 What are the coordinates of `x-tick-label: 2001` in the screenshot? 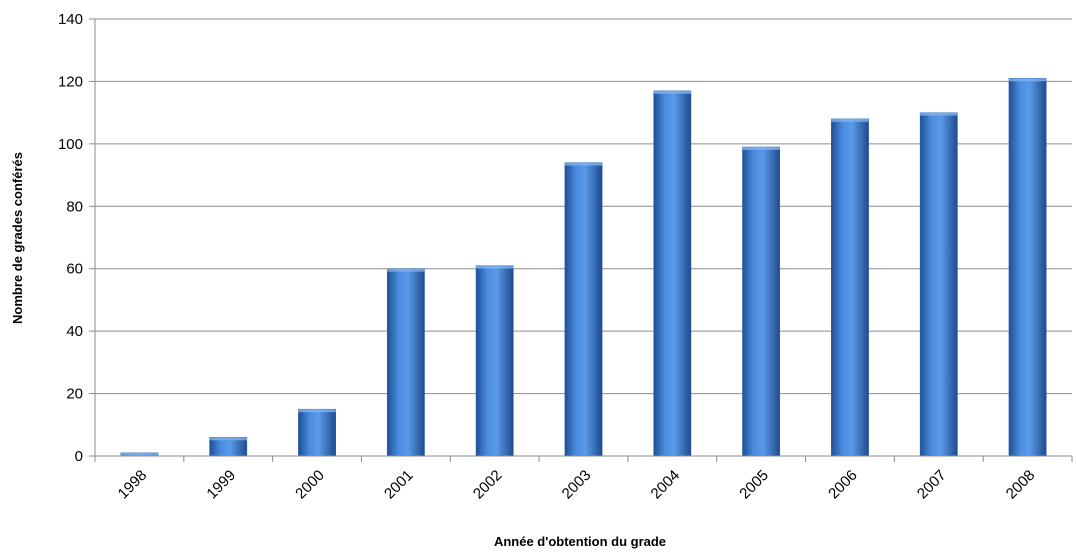 It's located at (399, 485).